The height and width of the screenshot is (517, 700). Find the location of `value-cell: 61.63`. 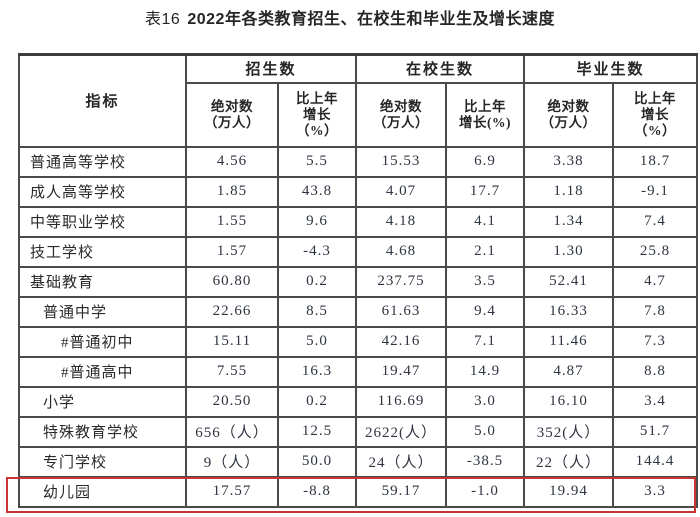

value-cell: 61.63 is located at coordinates (401, 311).